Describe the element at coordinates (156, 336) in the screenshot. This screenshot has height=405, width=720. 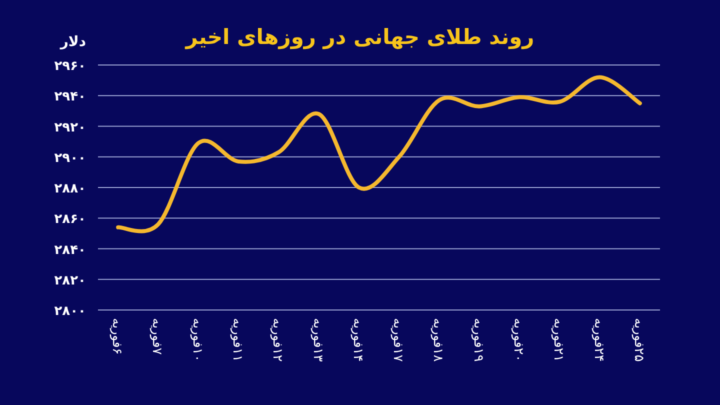
I see `x-tick-label: ۷فوریه` at that location.